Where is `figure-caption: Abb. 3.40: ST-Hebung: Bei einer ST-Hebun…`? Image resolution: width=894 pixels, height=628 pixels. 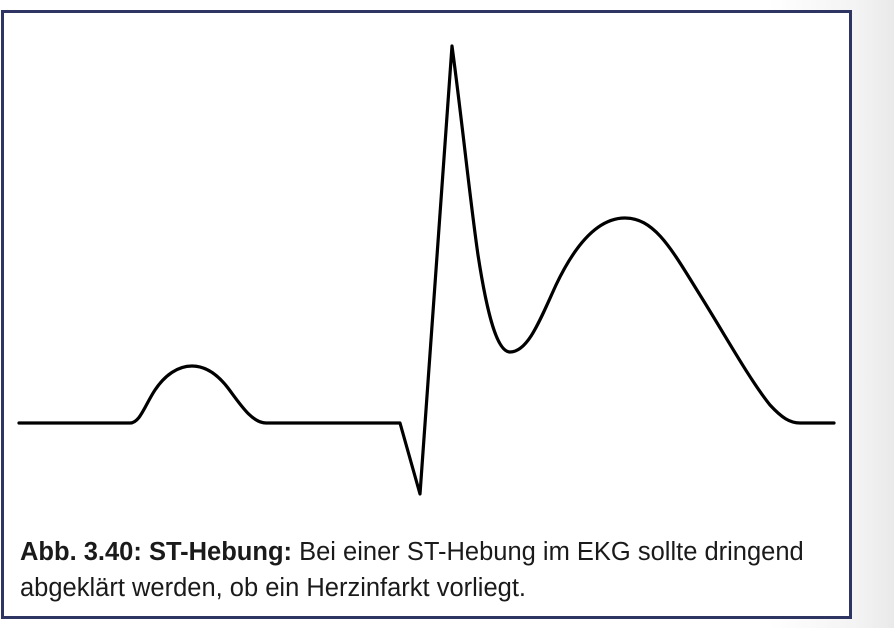 figure-caption: Abb. 3.40: ST-Hebung: Bei einer ST-Hebun… is located at coordinates (432, 570).